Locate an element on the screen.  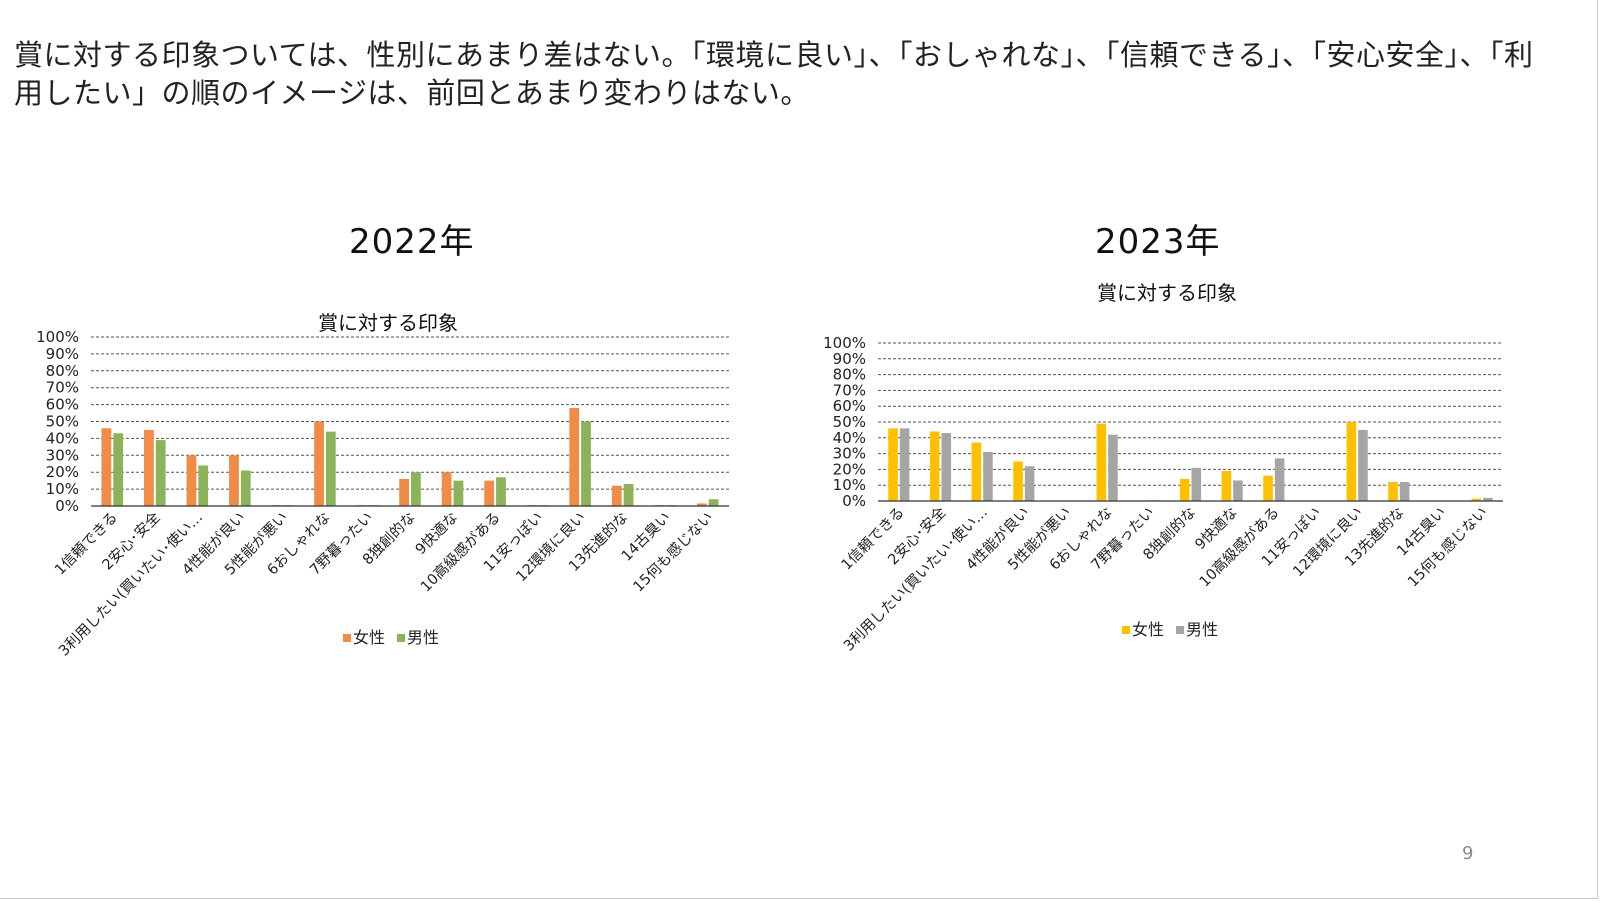
page-number: 9 is located at coordinates (1468, 853).